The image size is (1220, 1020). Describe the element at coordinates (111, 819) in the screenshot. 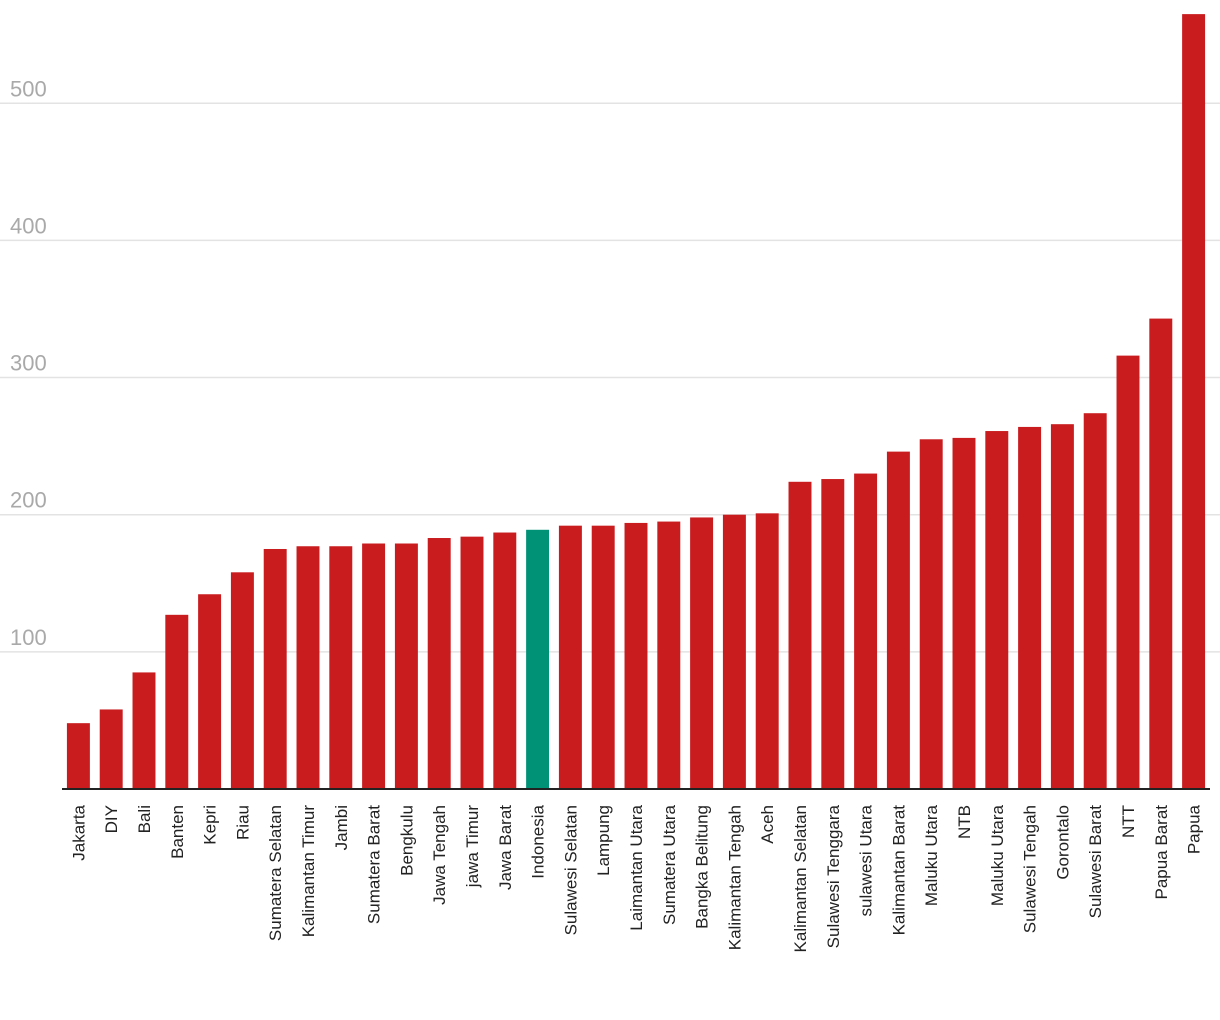

I see `x-tick-label: DIY` at that location.